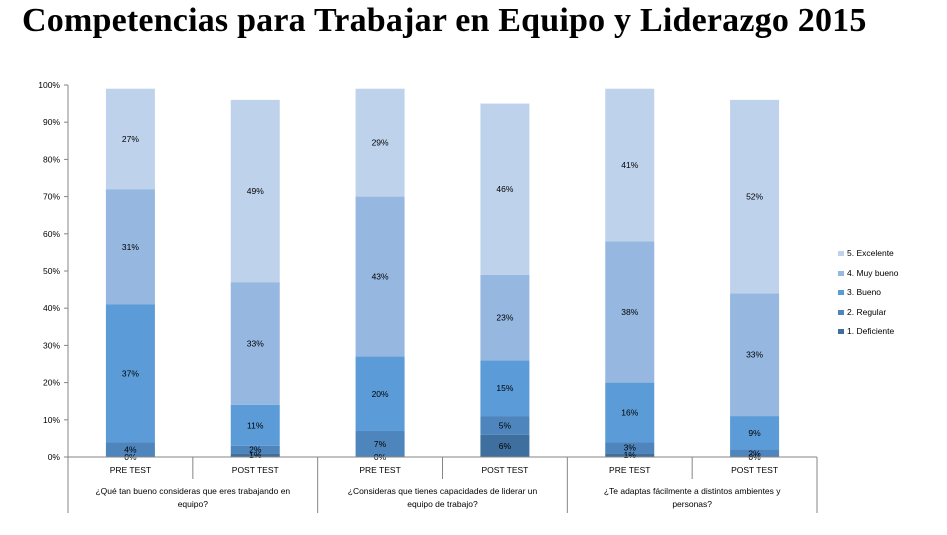  I want to click on y-tick-label: 80%, so click(51, 159).